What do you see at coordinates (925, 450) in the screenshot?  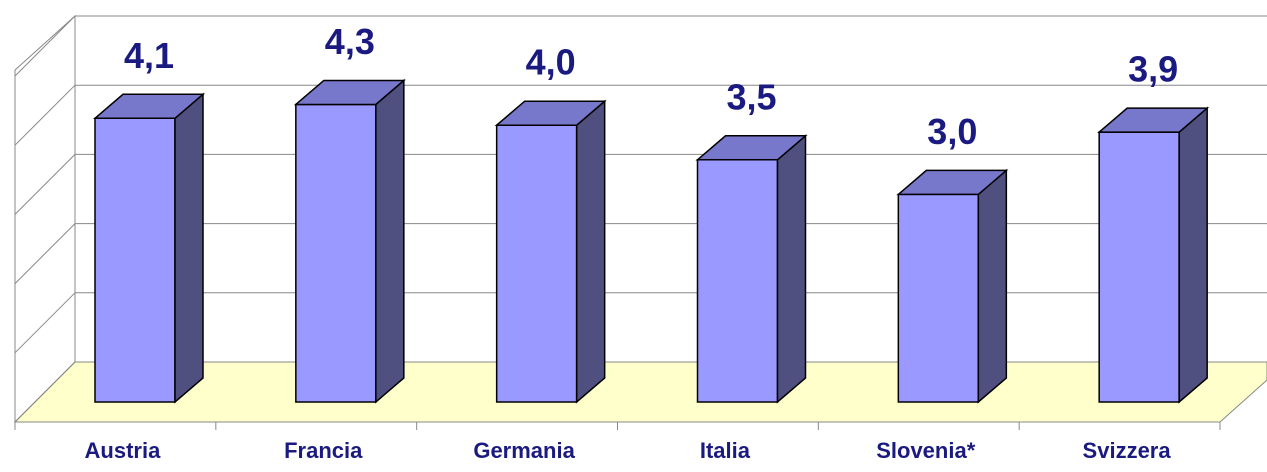 I see `x-tick-label: Slovenia*` at bounding box center [925, 450].